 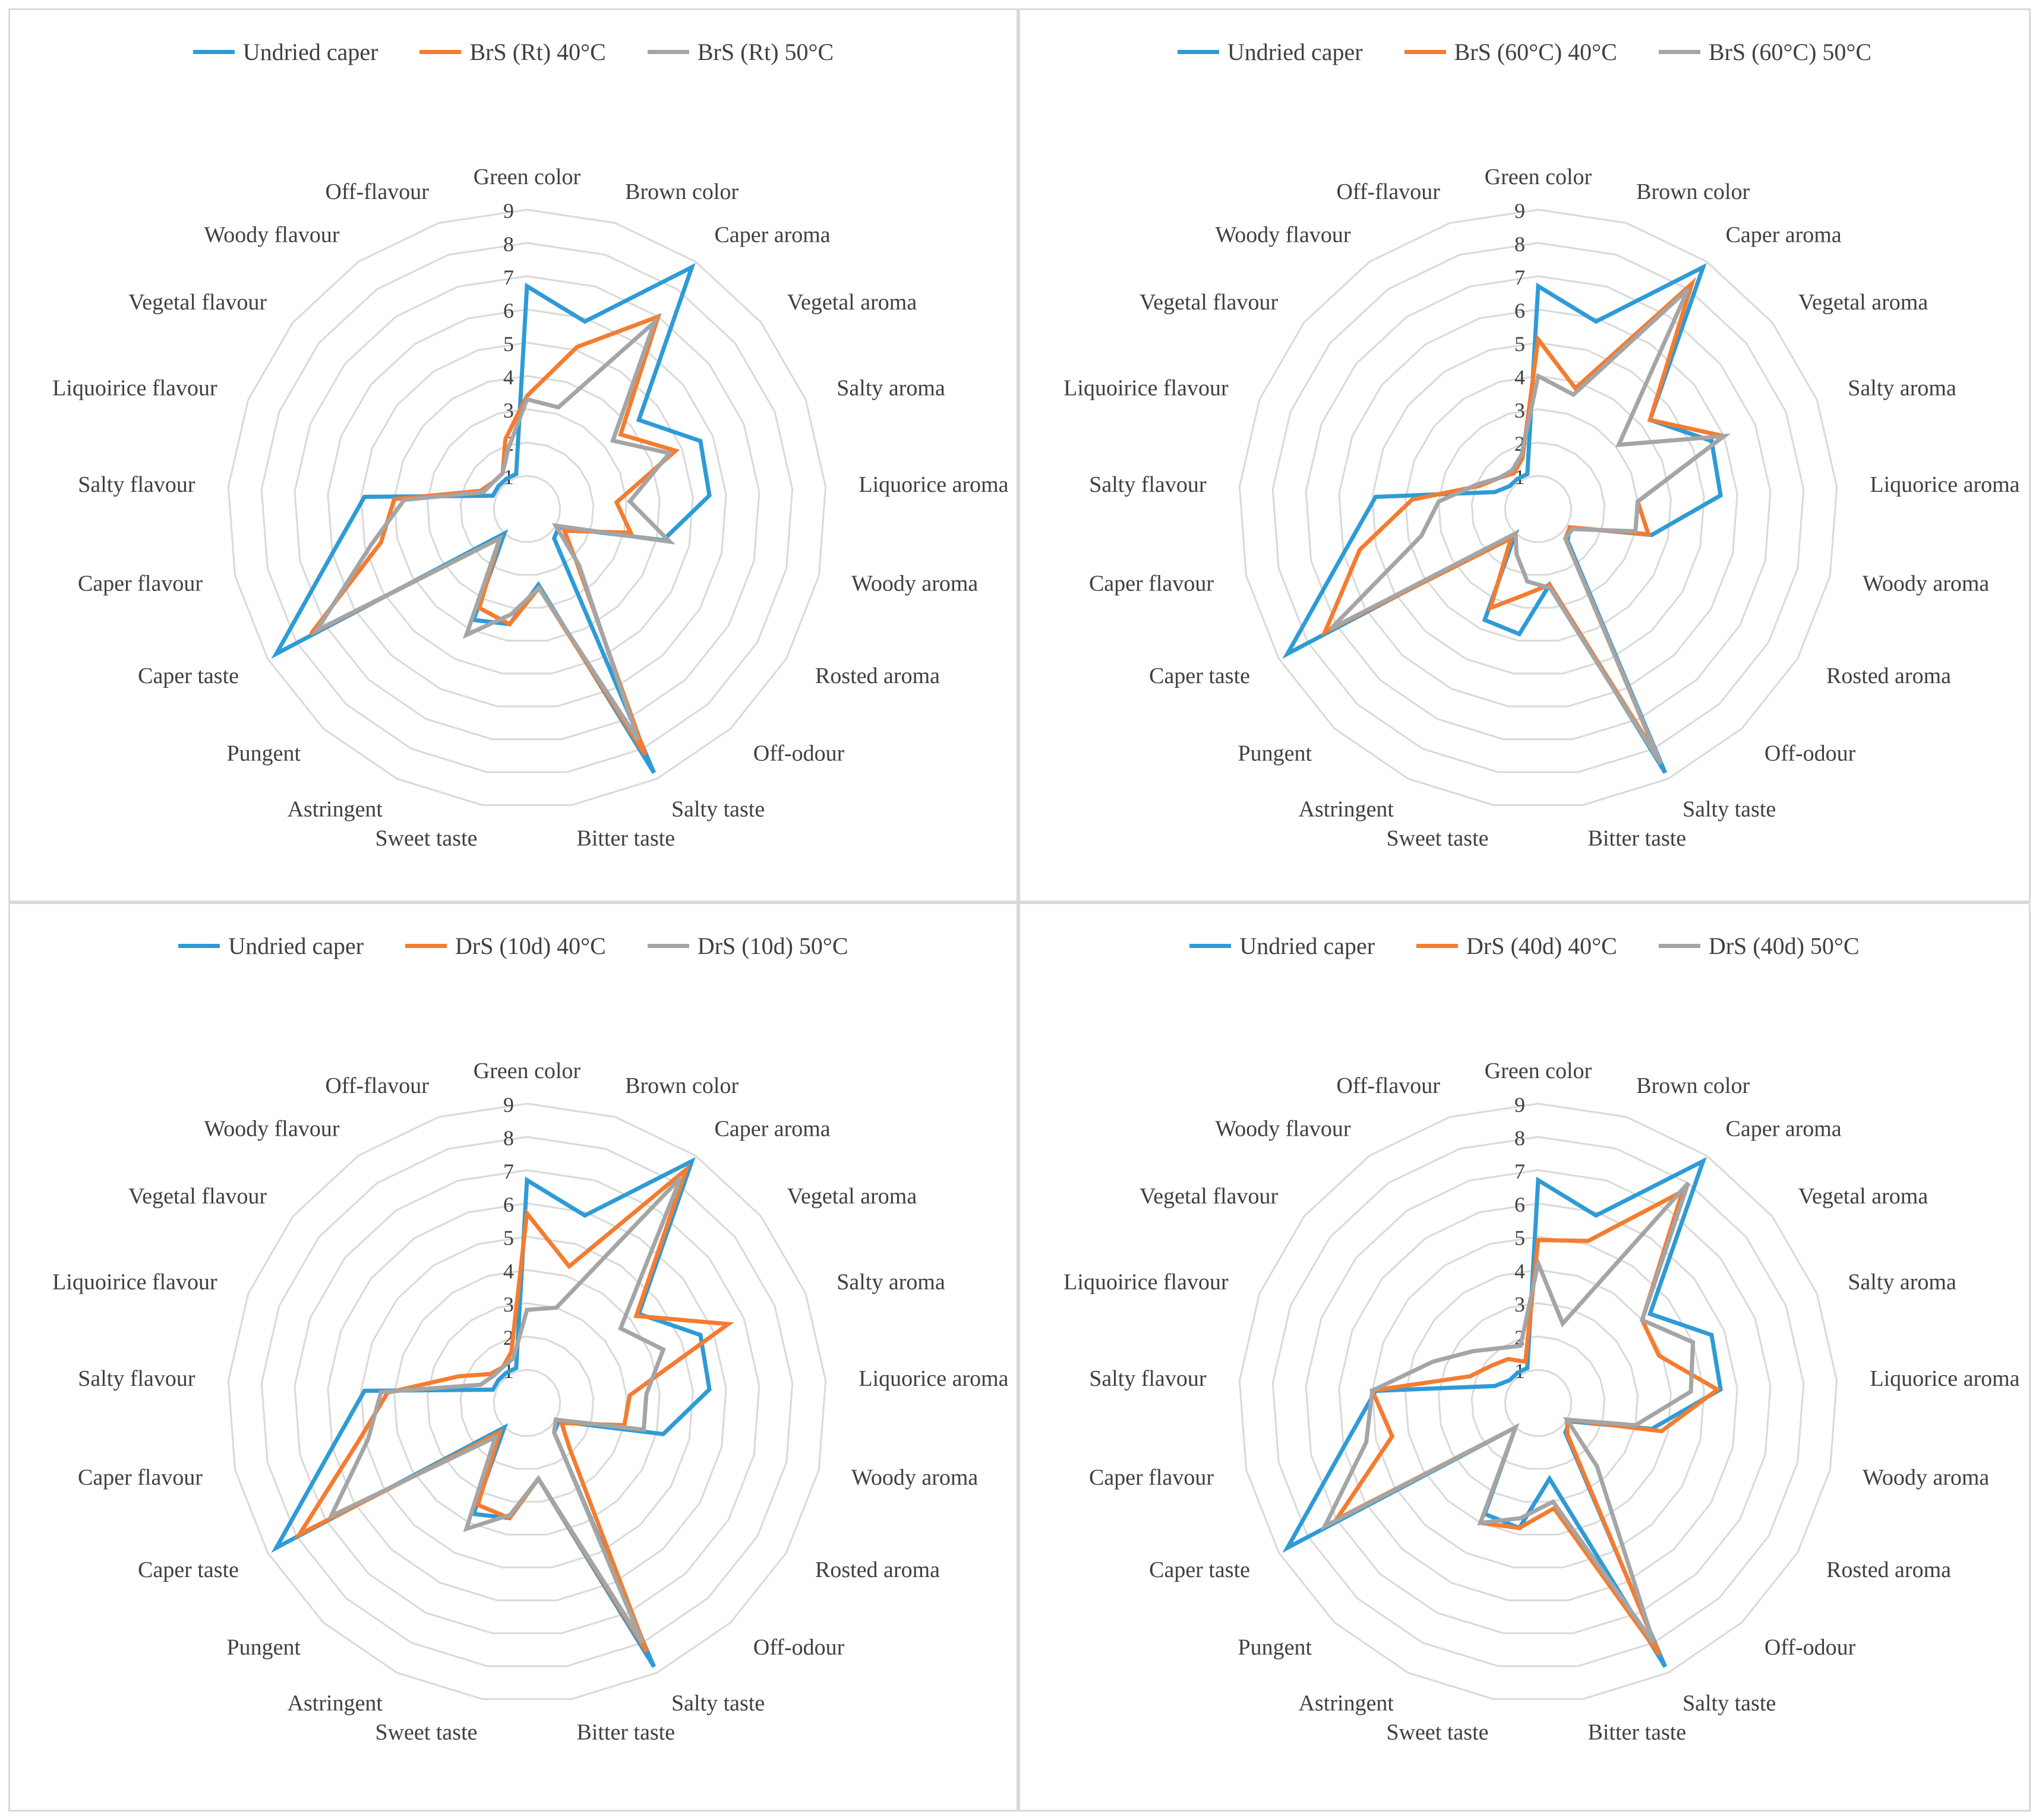 I want to click on legend-item: BrS (Rt) 50°C, so click(x=741, y=52).